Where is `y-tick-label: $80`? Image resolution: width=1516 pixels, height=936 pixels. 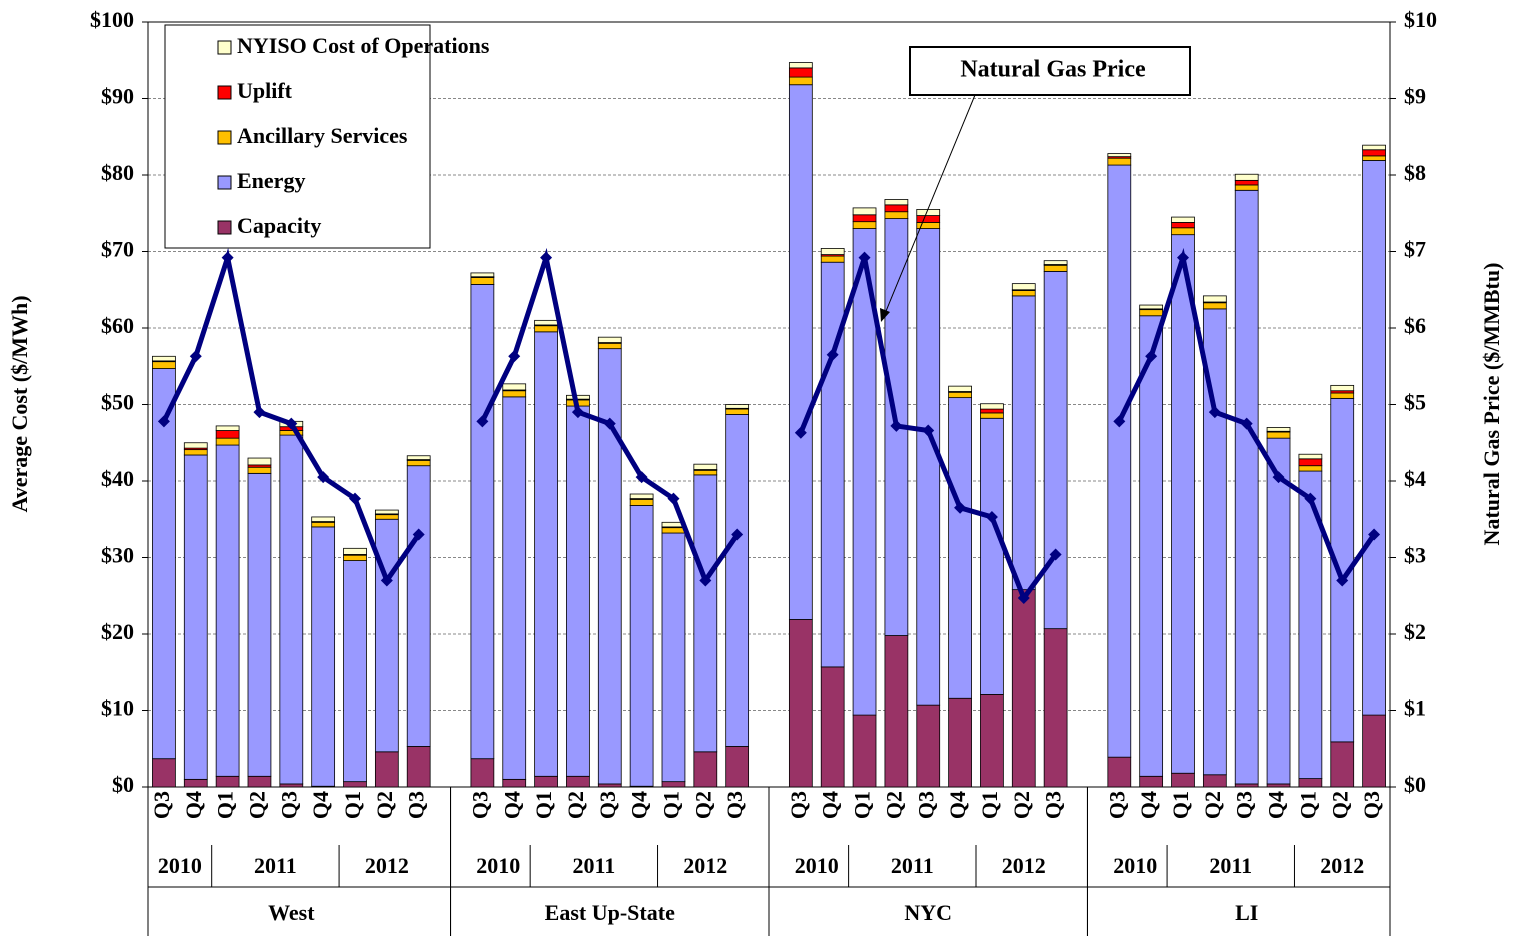
y-tick-label: $80 is located at coordinates (117, 172).